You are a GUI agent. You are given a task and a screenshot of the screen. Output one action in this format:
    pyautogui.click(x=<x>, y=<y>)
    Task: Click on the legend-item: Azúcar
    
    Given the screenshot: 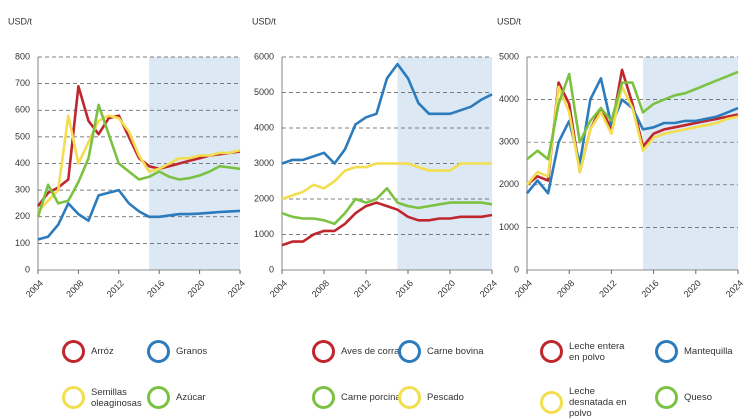 What is the action you would take?
    pyautogui.click(x=194, y=397)
    